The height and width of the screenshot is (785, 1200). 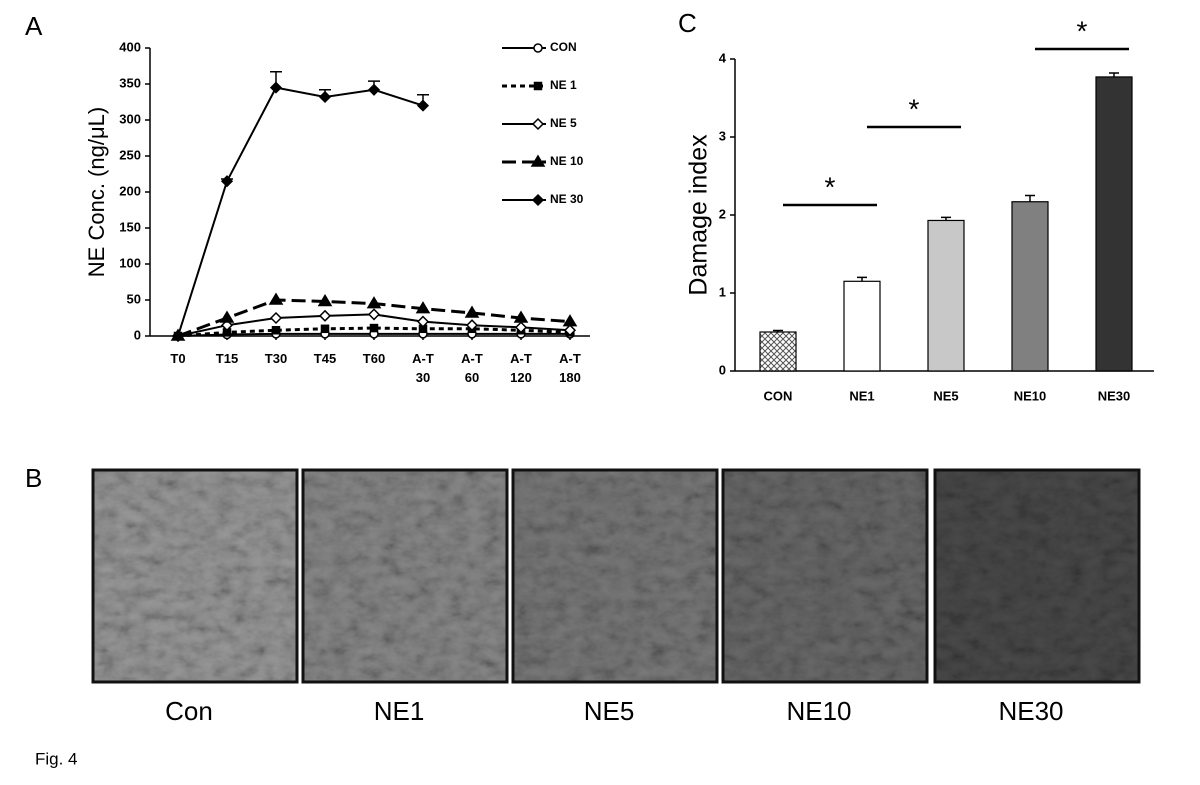 I want to click on legend-label: NE 1, so click(x=563, y=85).